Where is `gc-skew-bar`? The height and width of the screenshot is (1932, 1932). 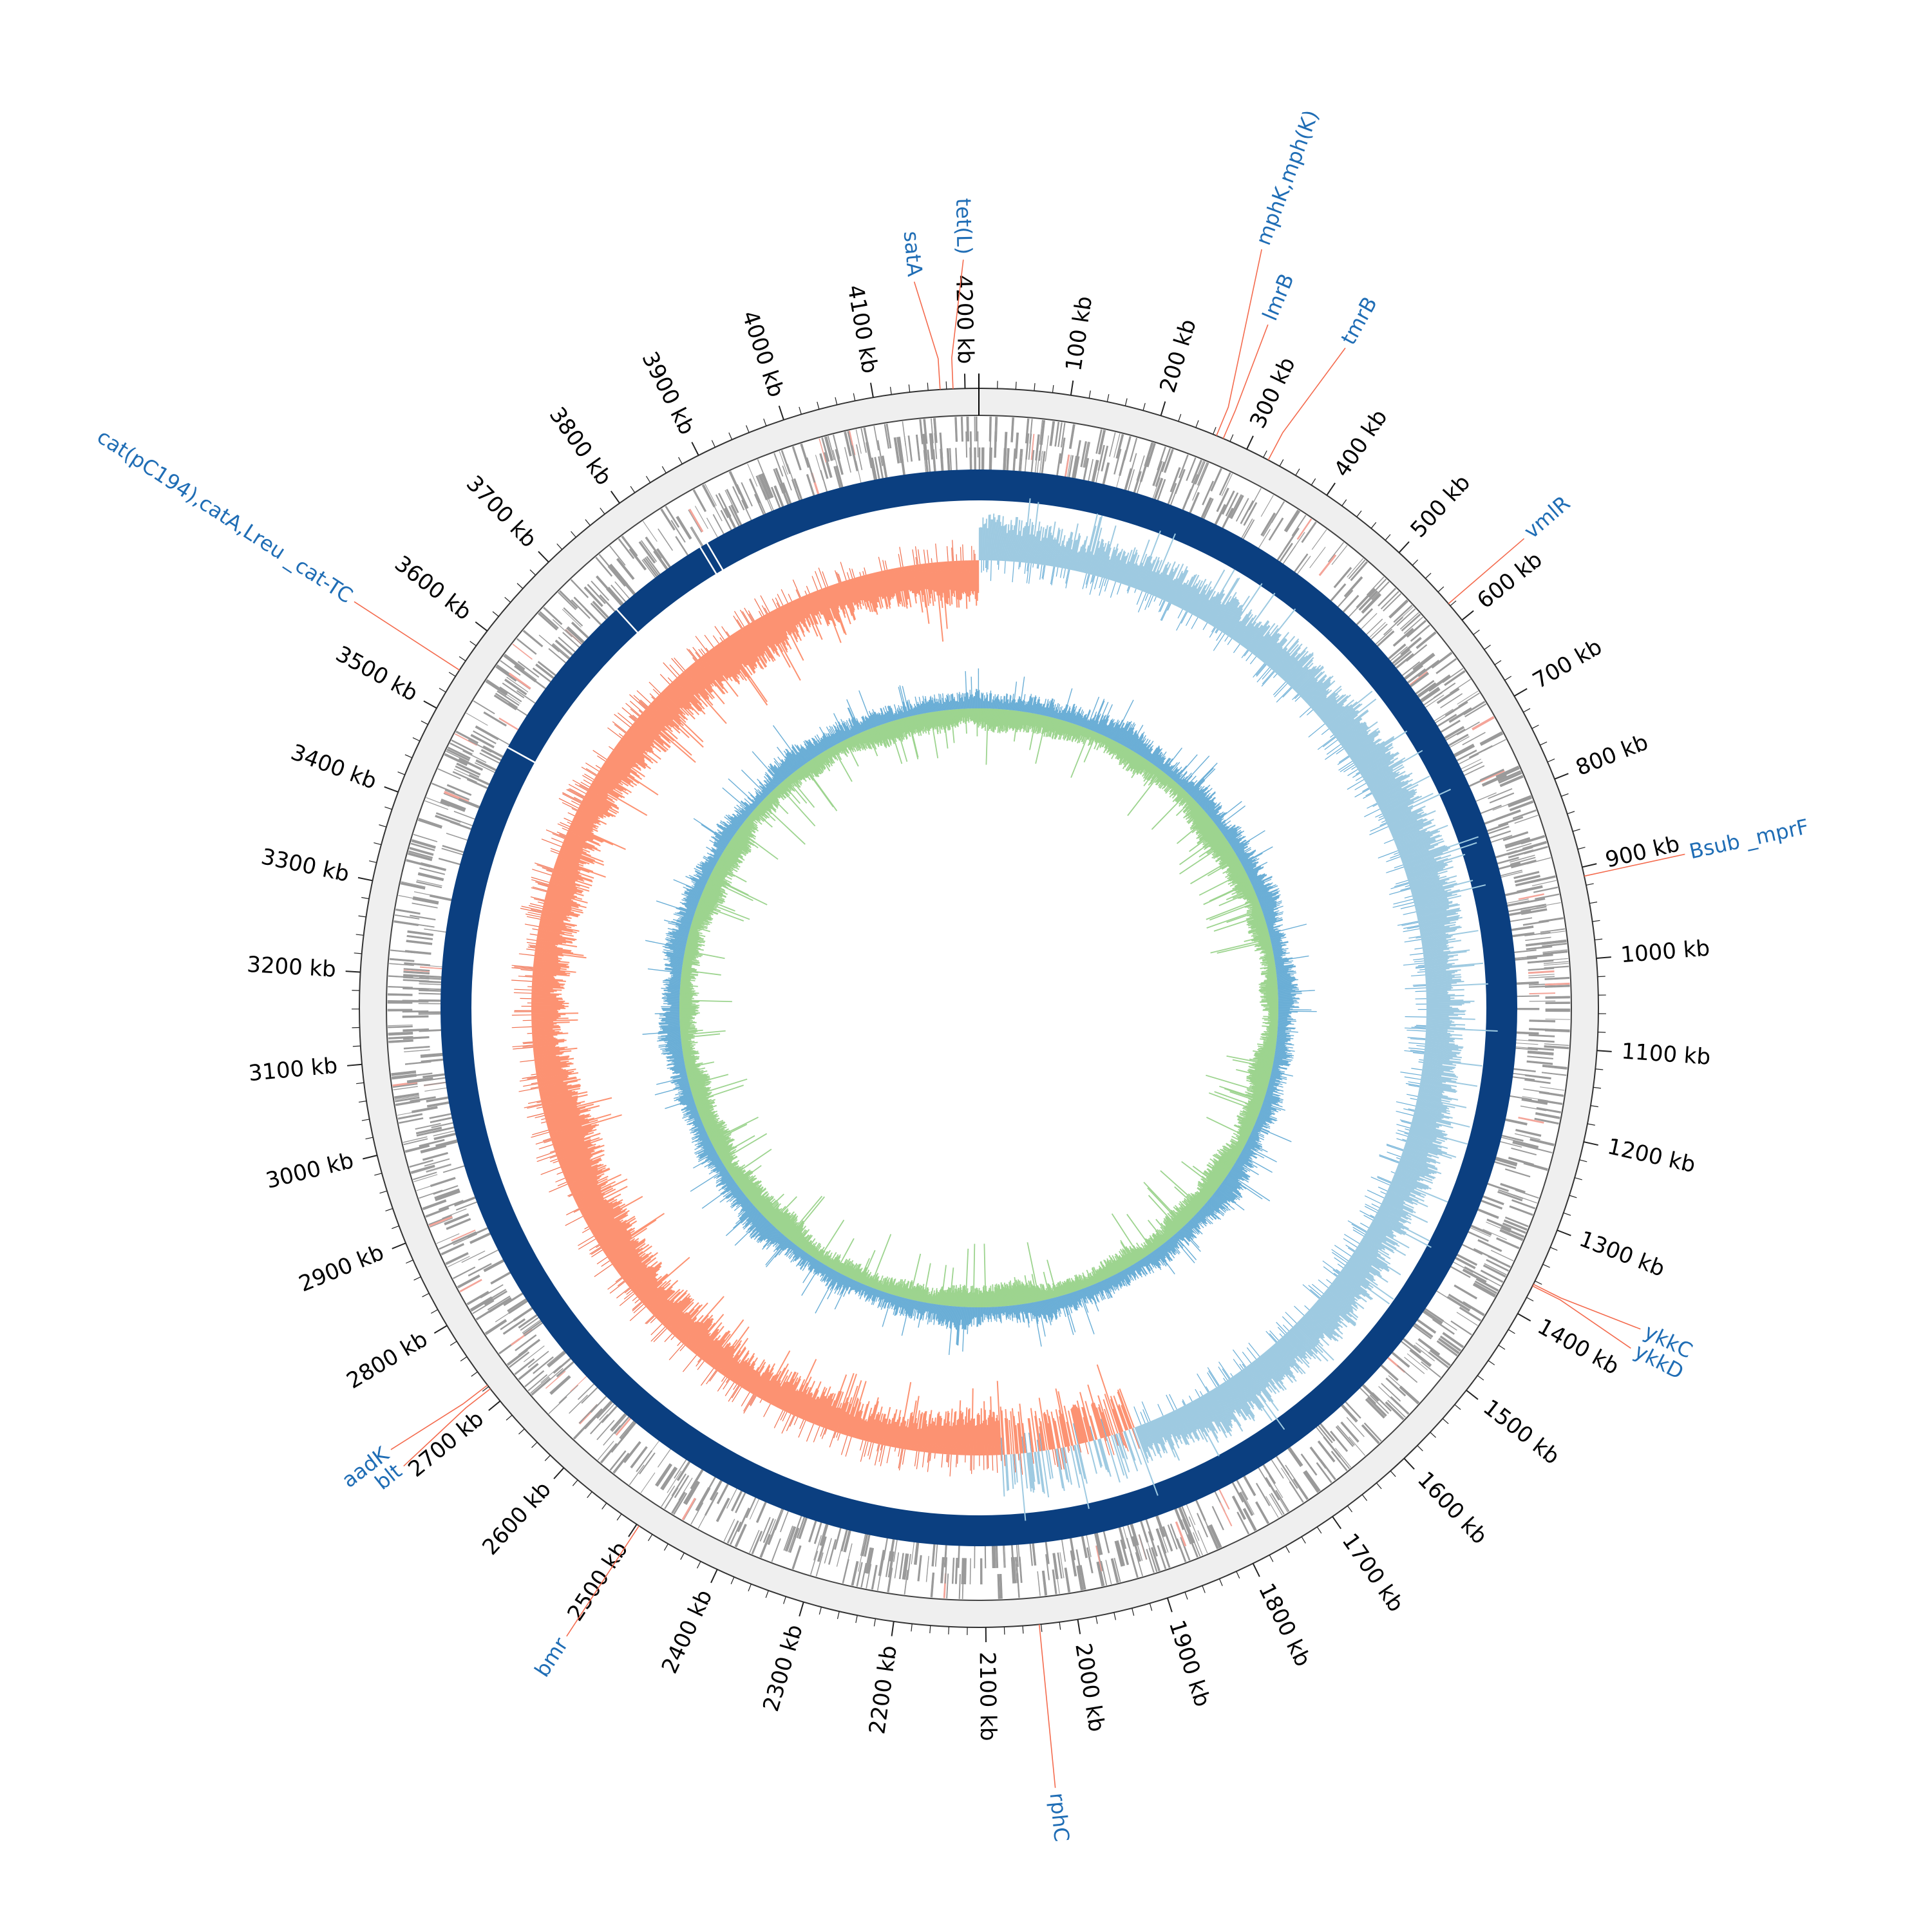 gc-skew-bar is located at coordinates (548, 1015).